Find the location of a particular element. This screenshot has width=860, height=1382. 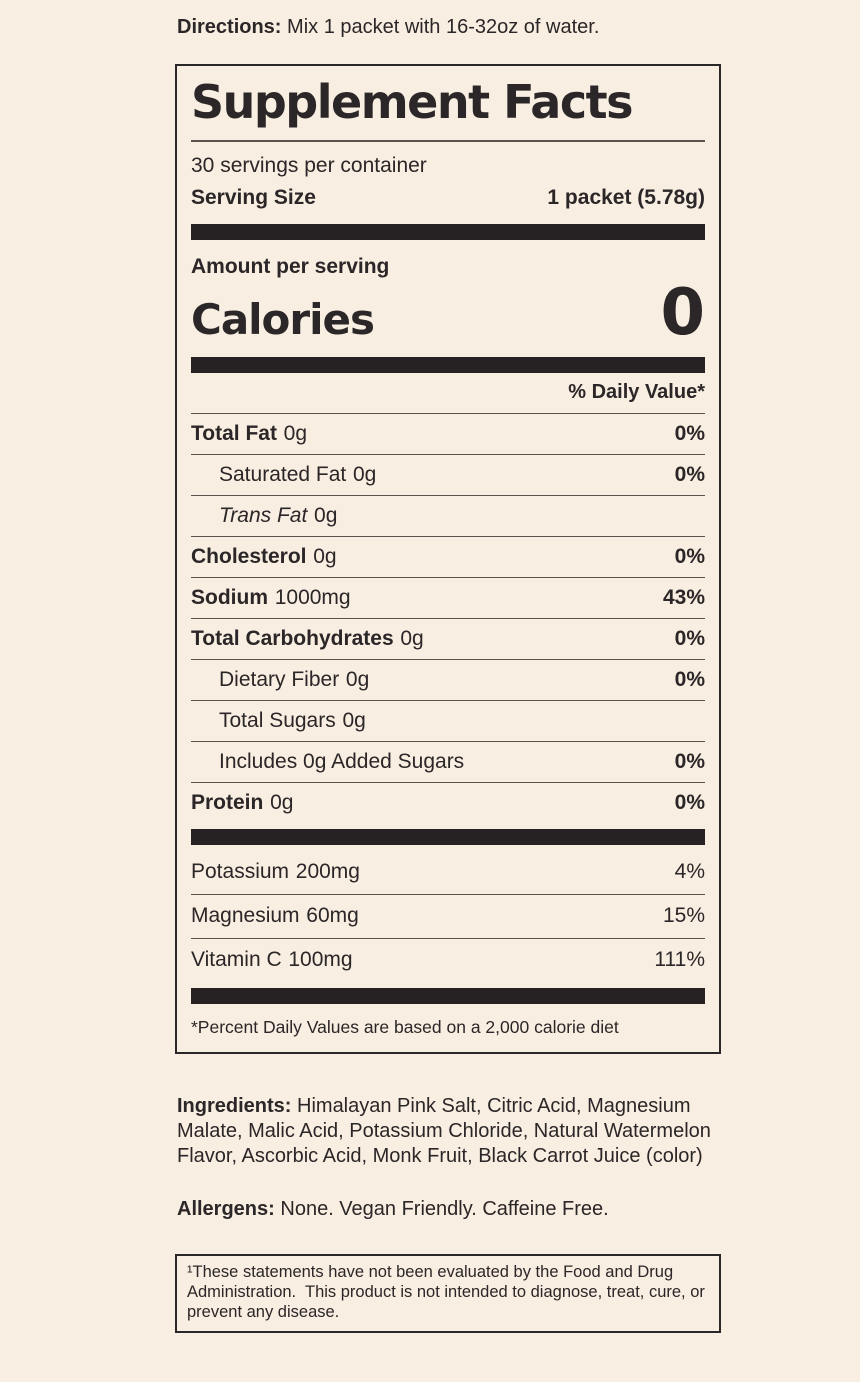

daily-value-header: % Daily Value* is located at coordinates (448, 395).